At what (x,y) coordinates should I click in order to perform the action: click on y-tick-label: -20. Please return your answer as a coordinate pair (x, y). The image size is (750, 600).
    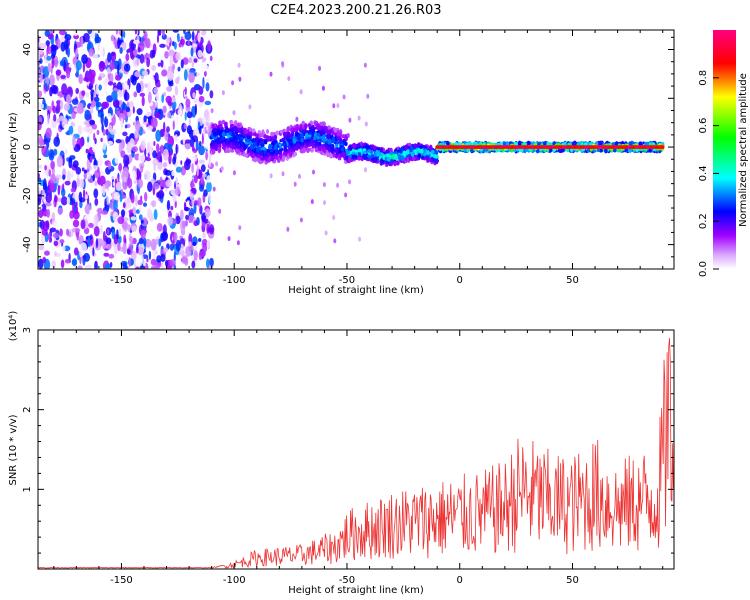
    Looking at the image, I should click on (27, 196).